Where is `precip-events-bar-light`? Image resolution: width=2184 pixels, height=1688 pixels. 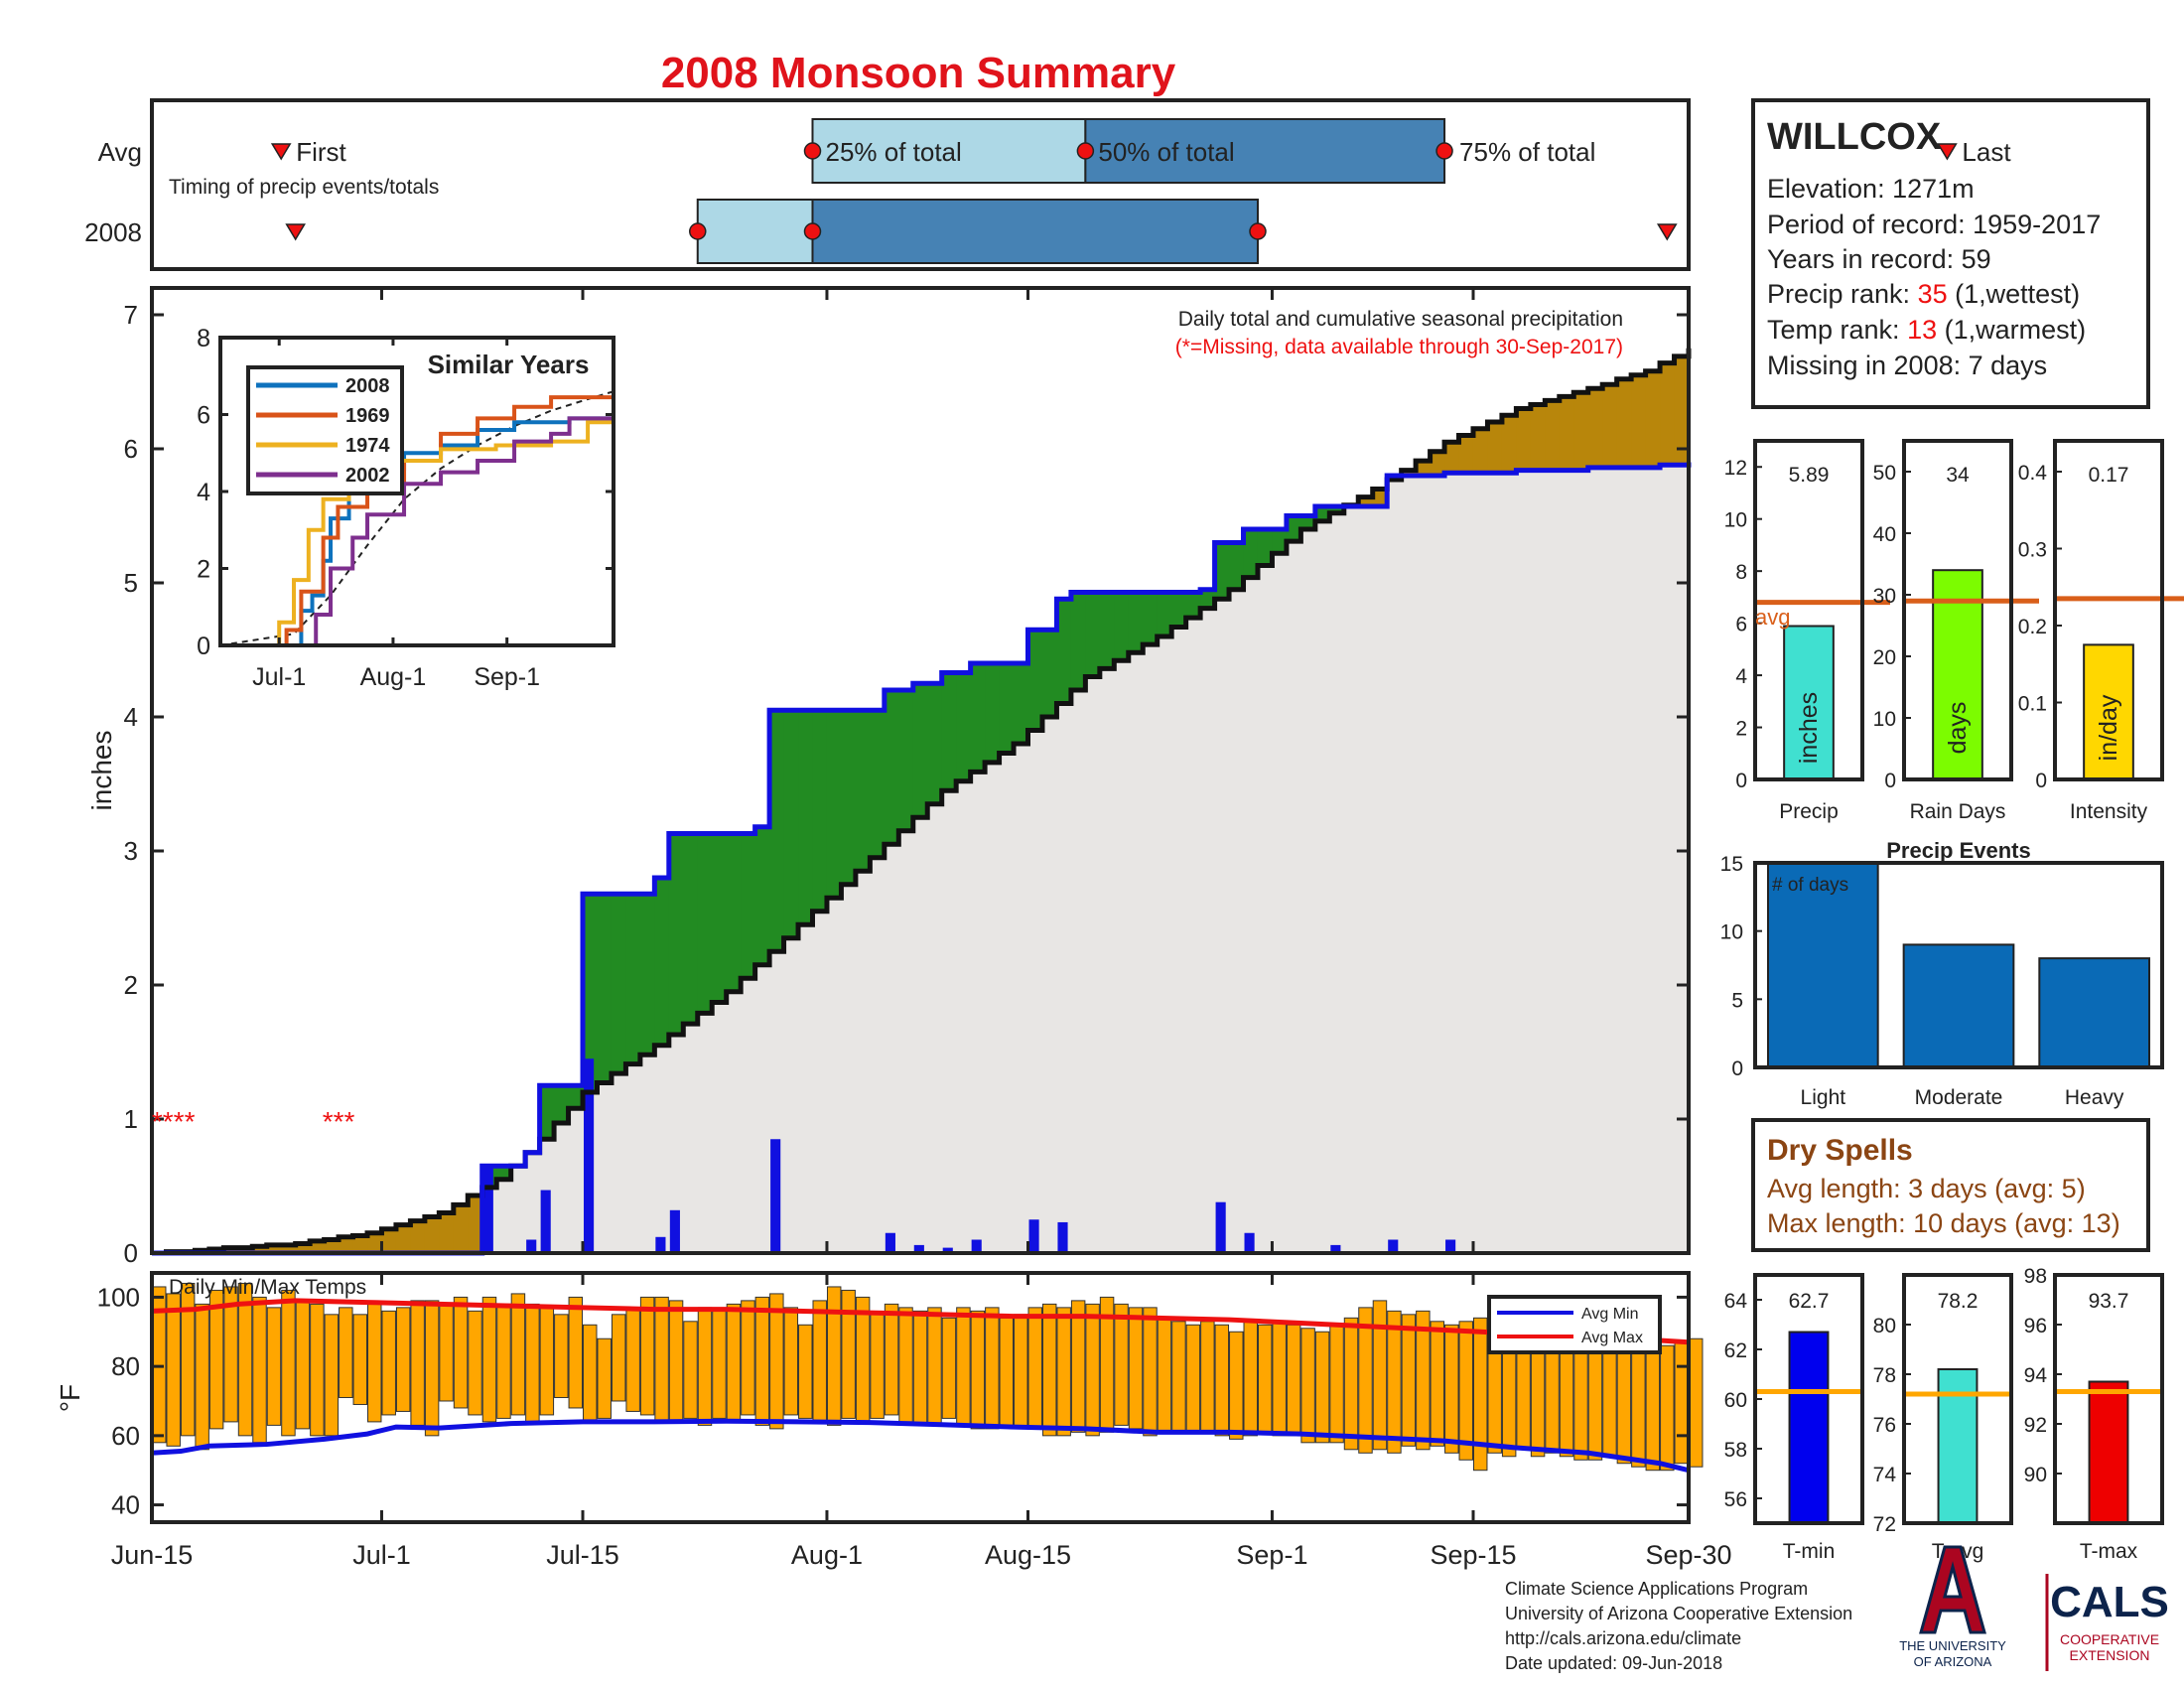 precip-events-bar-light is located at coordinates (1822, 965).